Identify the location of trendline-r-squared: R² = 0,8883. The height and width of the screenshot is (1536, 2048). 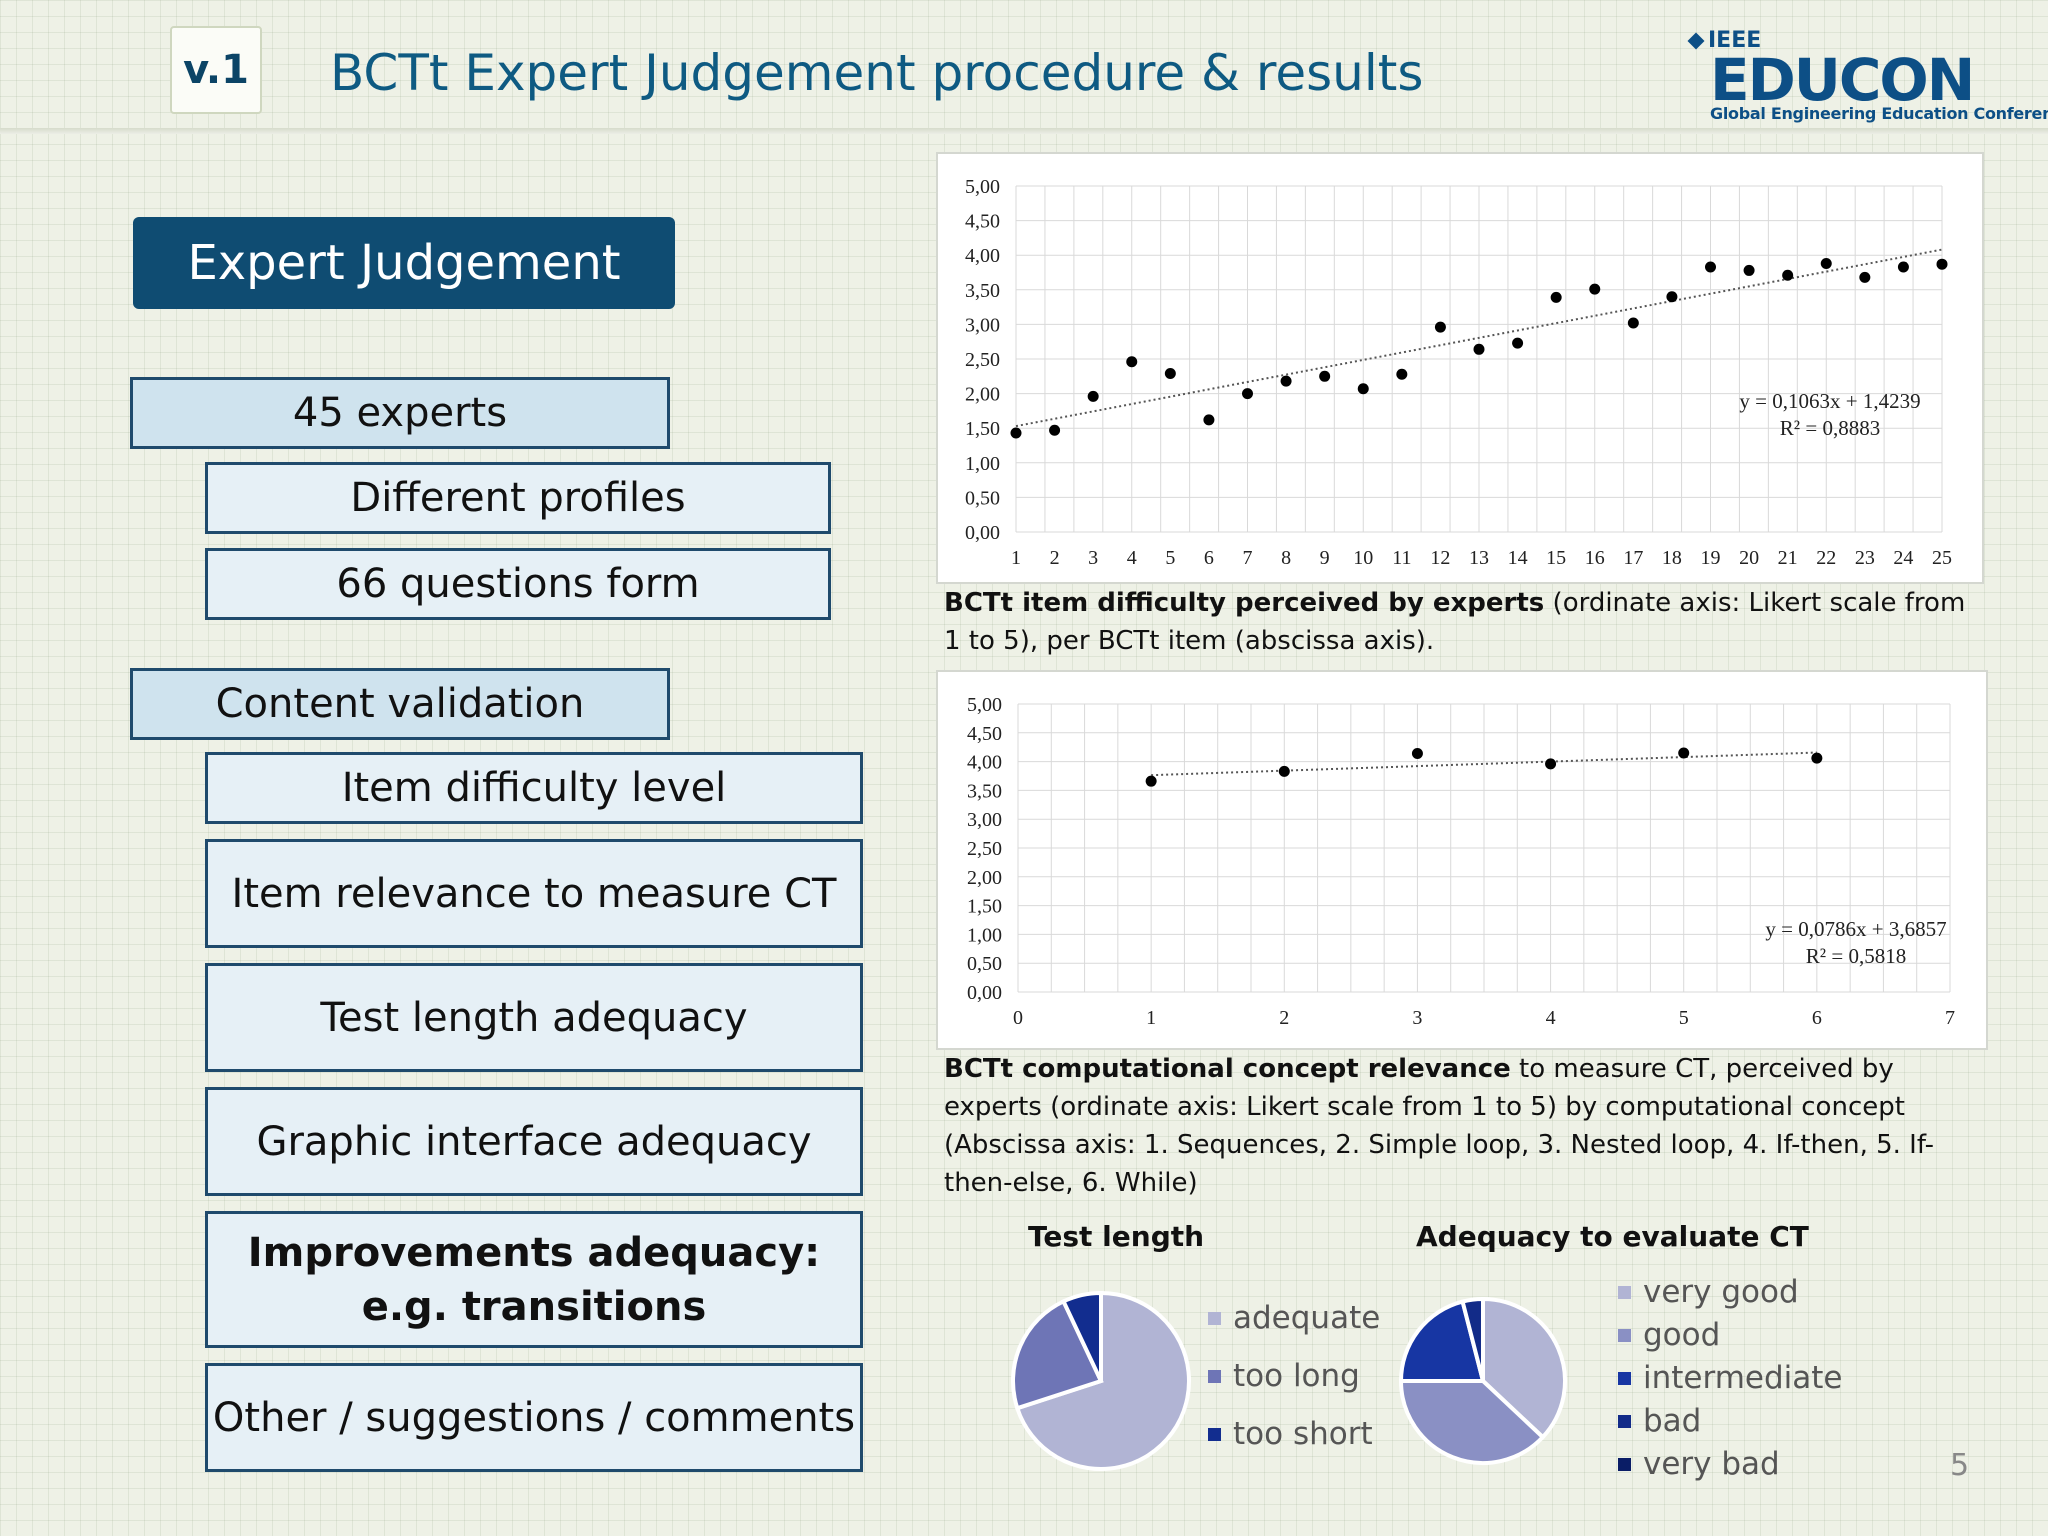
(1830, 428).